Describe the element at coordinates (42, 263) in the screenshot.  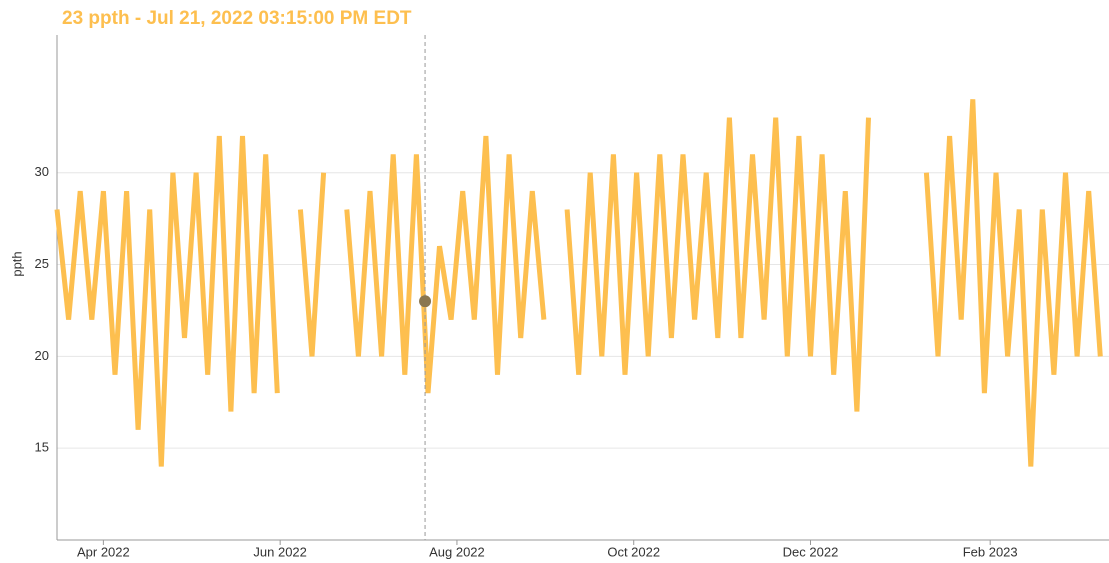
I see `y-tick-label: 25` at that location.